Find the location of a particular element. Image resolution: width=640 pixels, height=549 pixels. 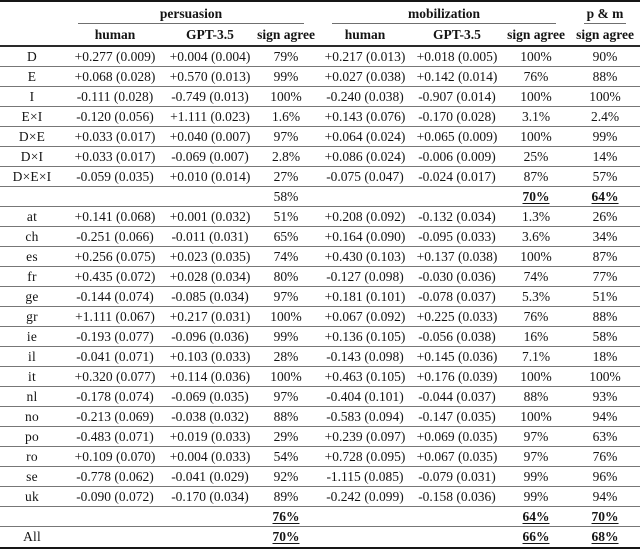

cell: 58% is located at coordinates (605, 336).